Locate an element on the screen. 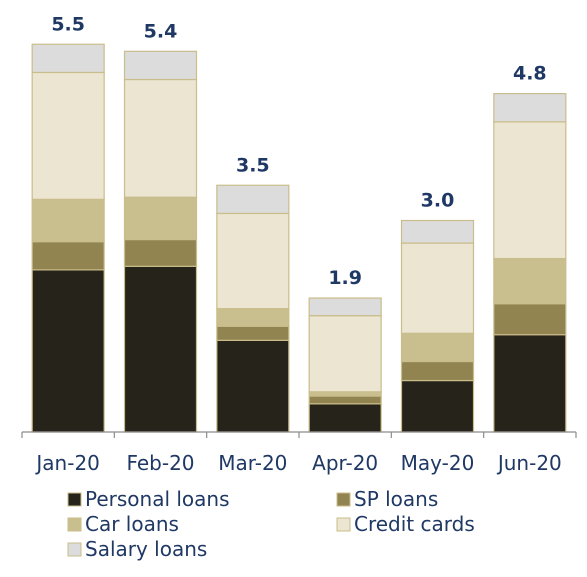 This screenshot has height=577, width=587. legend-label-car-loans: Car loans is located at coordinates (132, 524).